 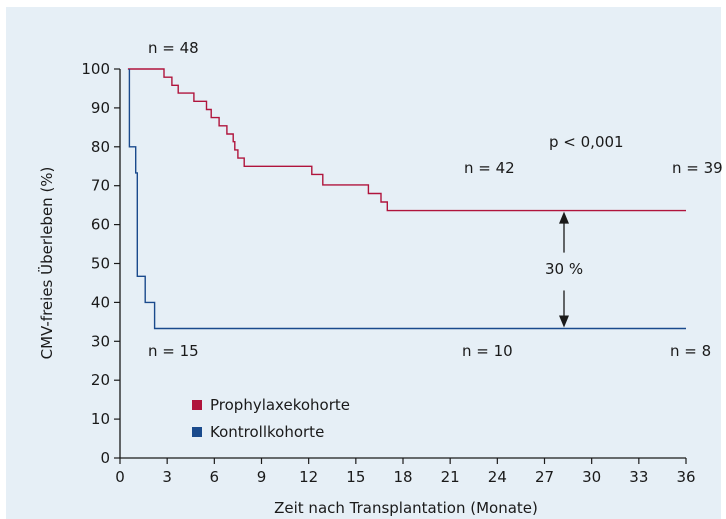 I want to click on legend-label-kontrolle: Kontrollkohorte, so click(x=267, y=432).